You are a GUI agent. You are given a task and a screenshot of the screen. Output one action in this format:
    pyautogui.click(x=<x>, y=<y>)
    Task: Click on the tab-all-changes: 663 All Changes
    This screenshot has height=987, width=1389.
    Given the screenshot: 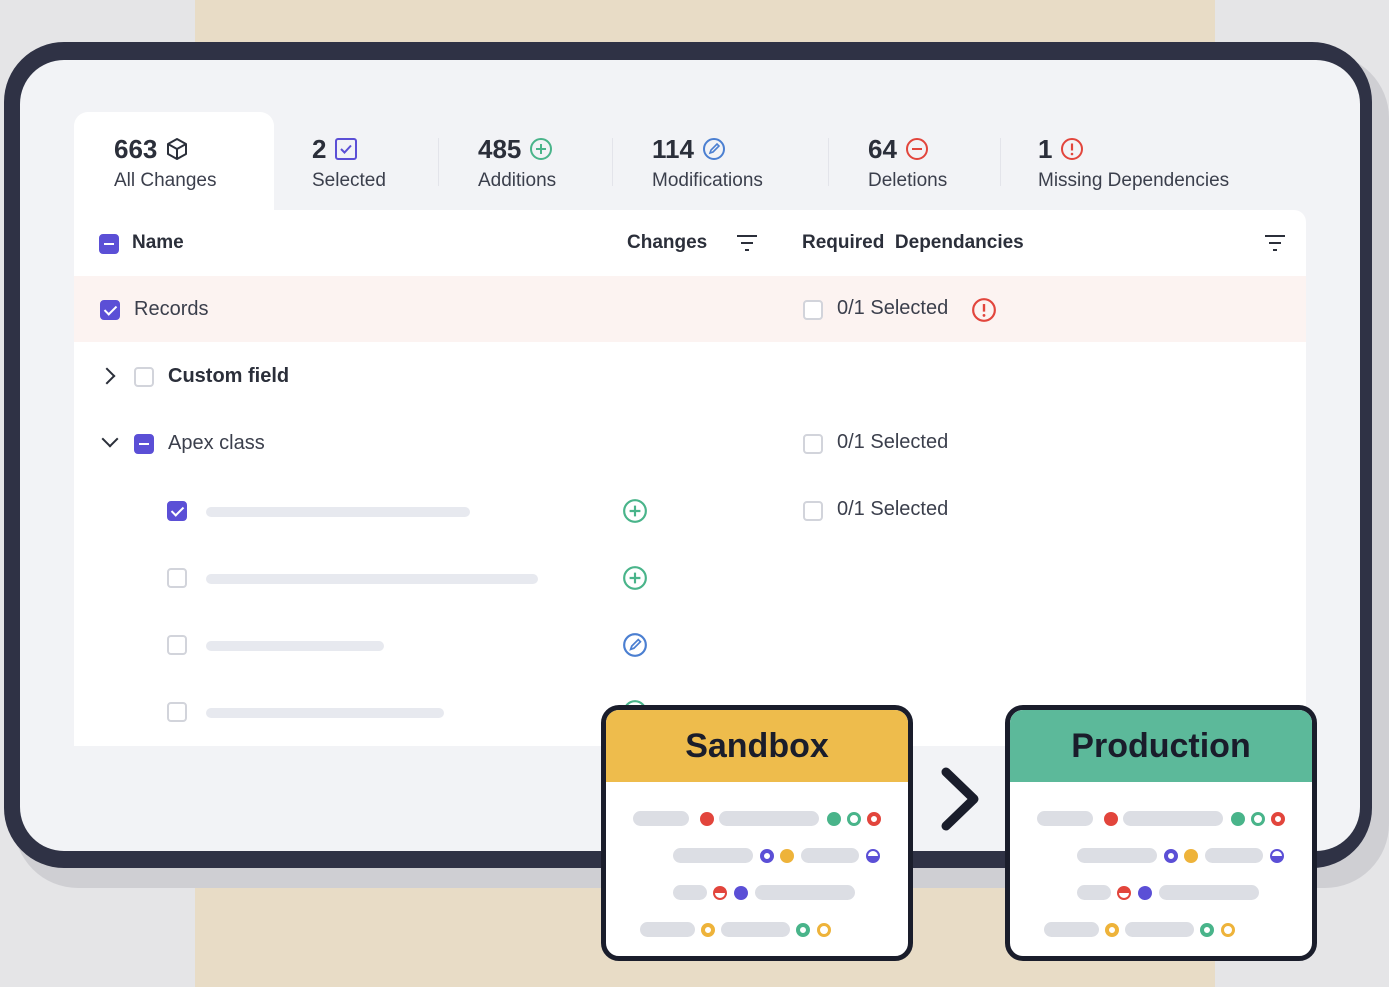 What is the action you would take?
    pyautogui.click(x=174, y=161)
    